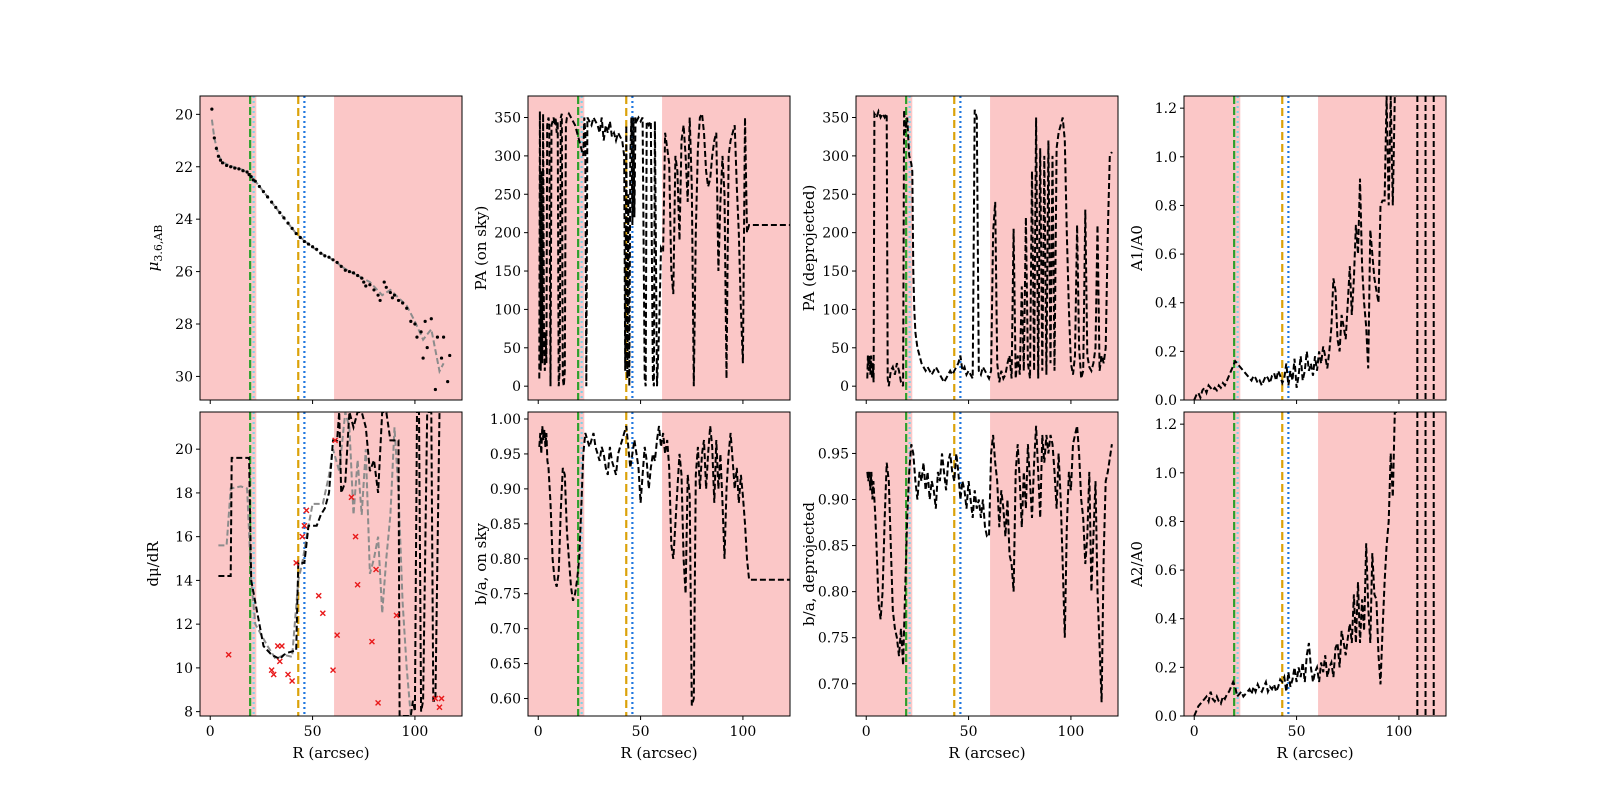  I want to click on panel-pa_deproj: 0 50 100 150 200 250 300 350 PA (deprojected), so click(959, 249).